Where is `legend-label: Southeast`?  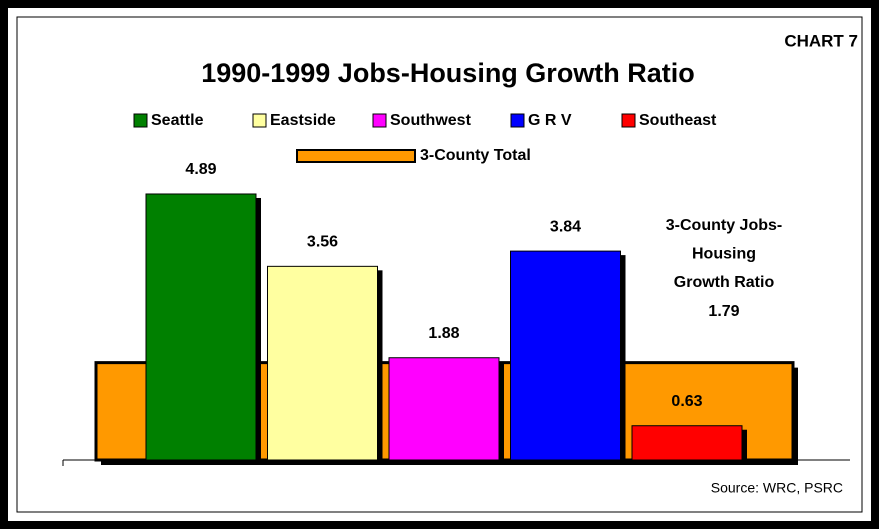 legend-label: Southeast is located at coordinates (678, 120).